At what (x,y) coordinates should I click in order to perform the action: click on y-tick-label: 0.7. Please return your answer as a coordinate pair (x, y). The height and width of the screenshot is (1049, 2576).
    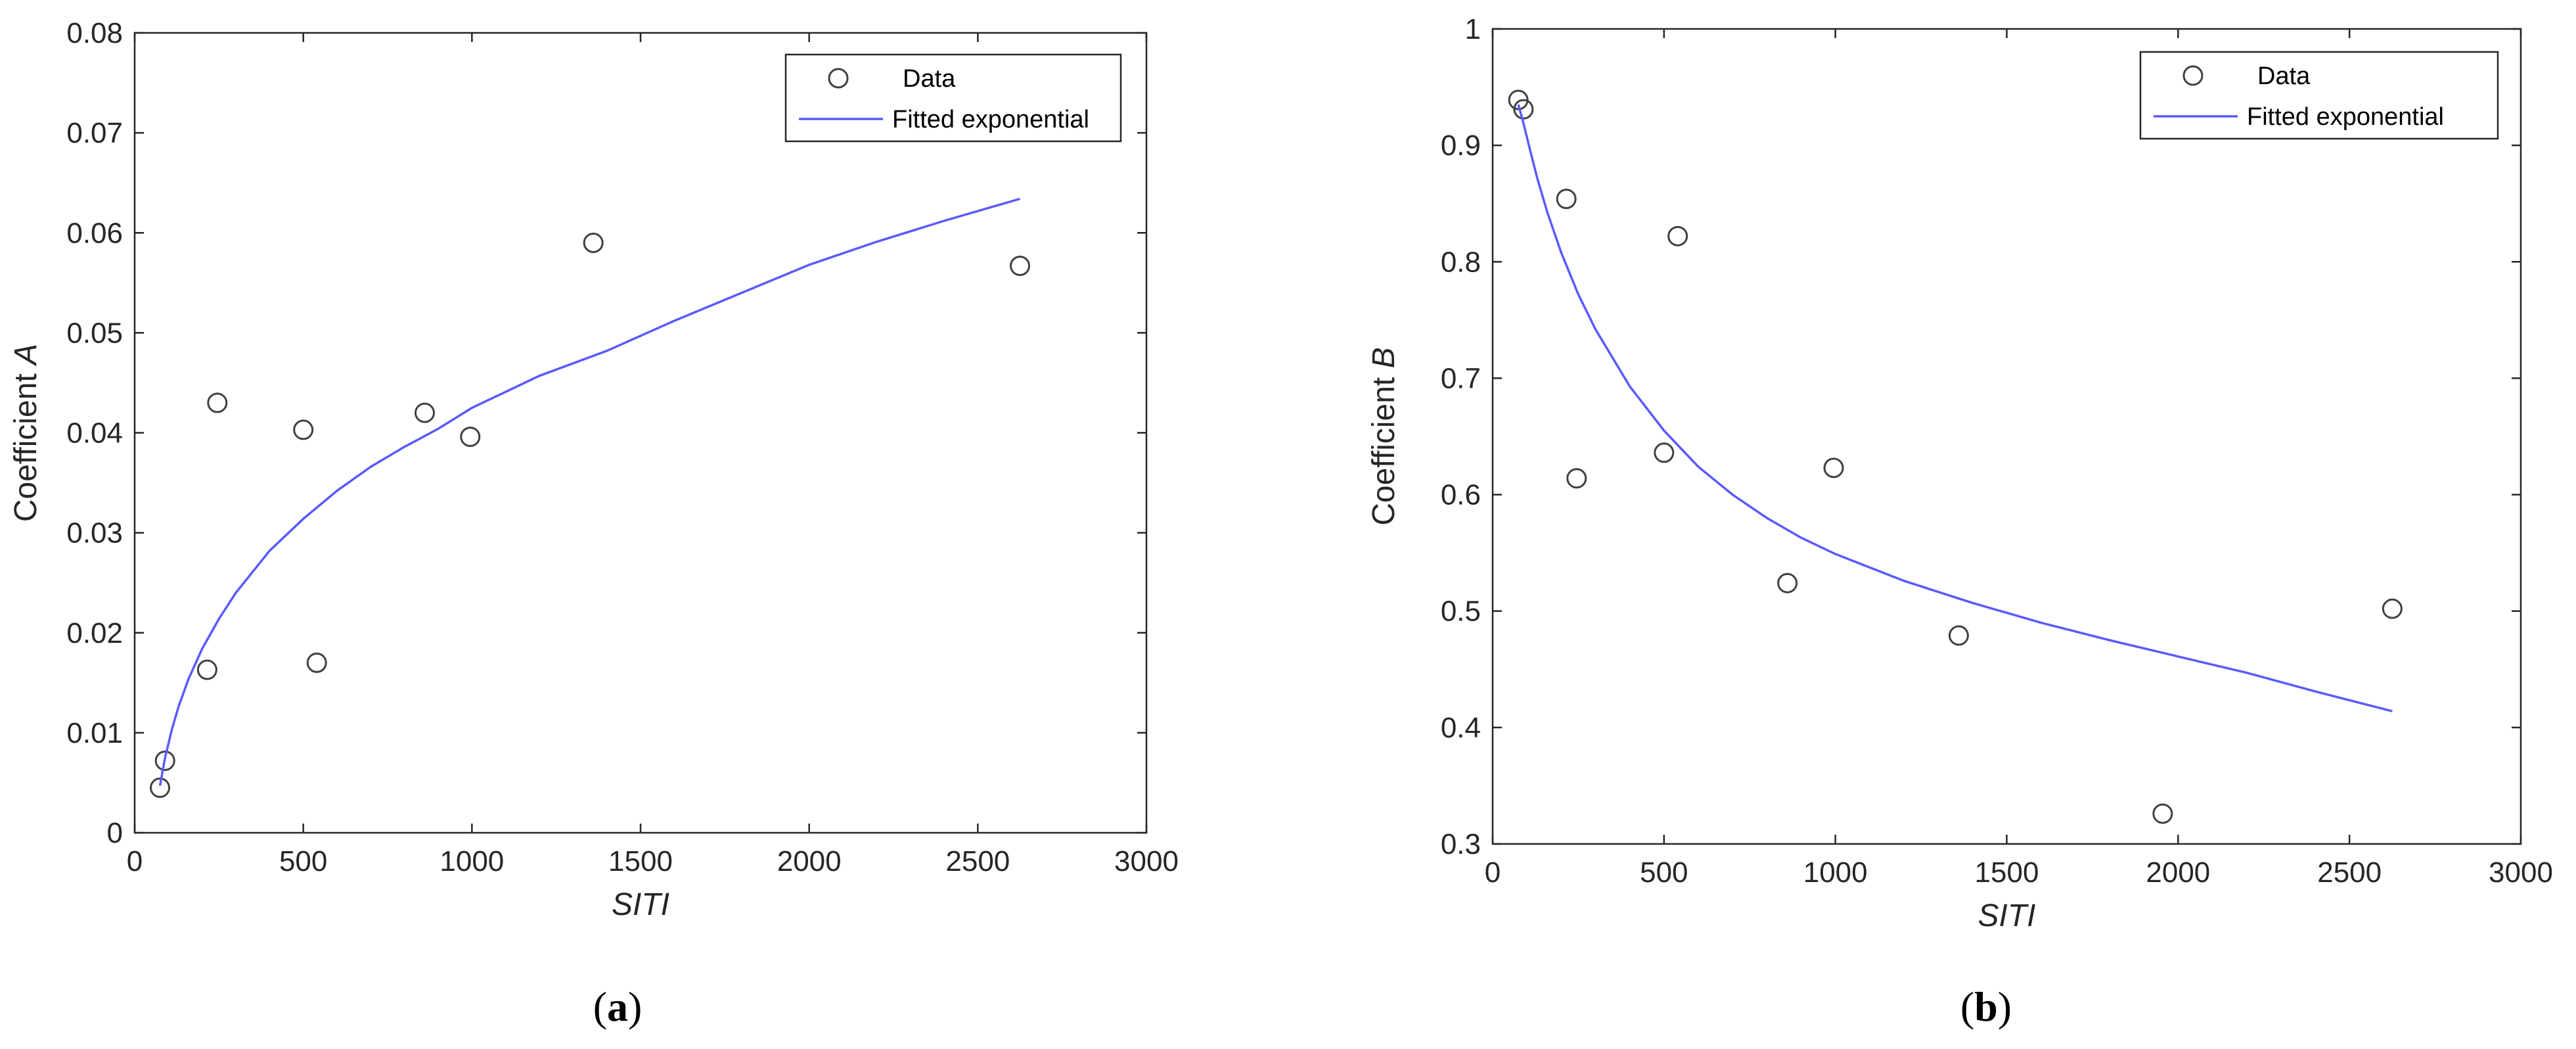
    Looking at the image, I should click on (1461, 378).